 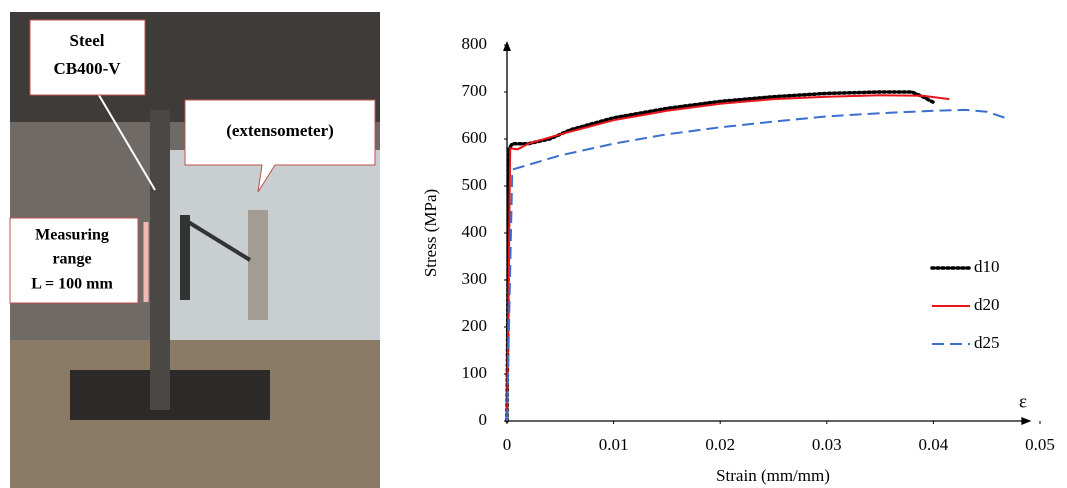 I want to click on y-tick-label: 0, so click(x=483, y=419).